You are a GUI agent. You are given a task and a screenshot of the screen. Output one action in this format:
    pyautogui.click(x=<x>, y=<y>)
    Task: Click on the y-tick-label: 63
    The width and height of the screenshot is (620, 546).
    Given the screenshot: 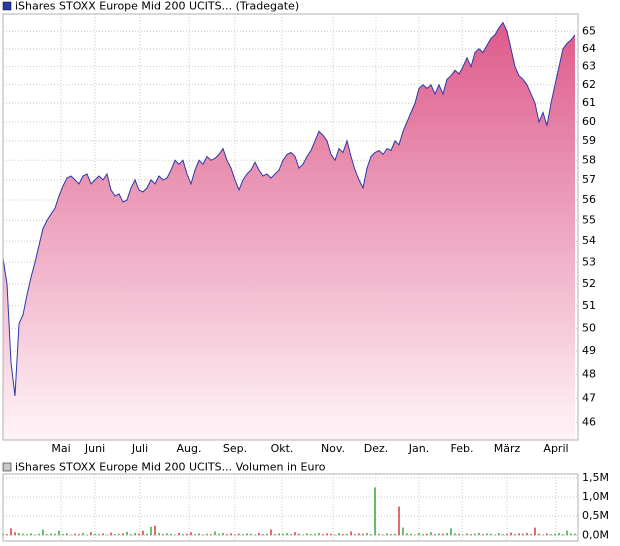 What is the action you would take?
    pyautogui.click(x=589, y=66)
    